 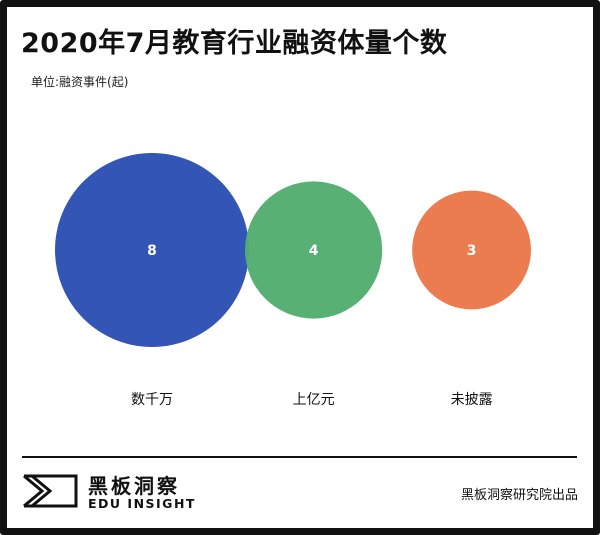 What do you see at coordinates (152, 400) in the screenshot?
I see `category-label: 数千万` at bounding box center [152, 400].